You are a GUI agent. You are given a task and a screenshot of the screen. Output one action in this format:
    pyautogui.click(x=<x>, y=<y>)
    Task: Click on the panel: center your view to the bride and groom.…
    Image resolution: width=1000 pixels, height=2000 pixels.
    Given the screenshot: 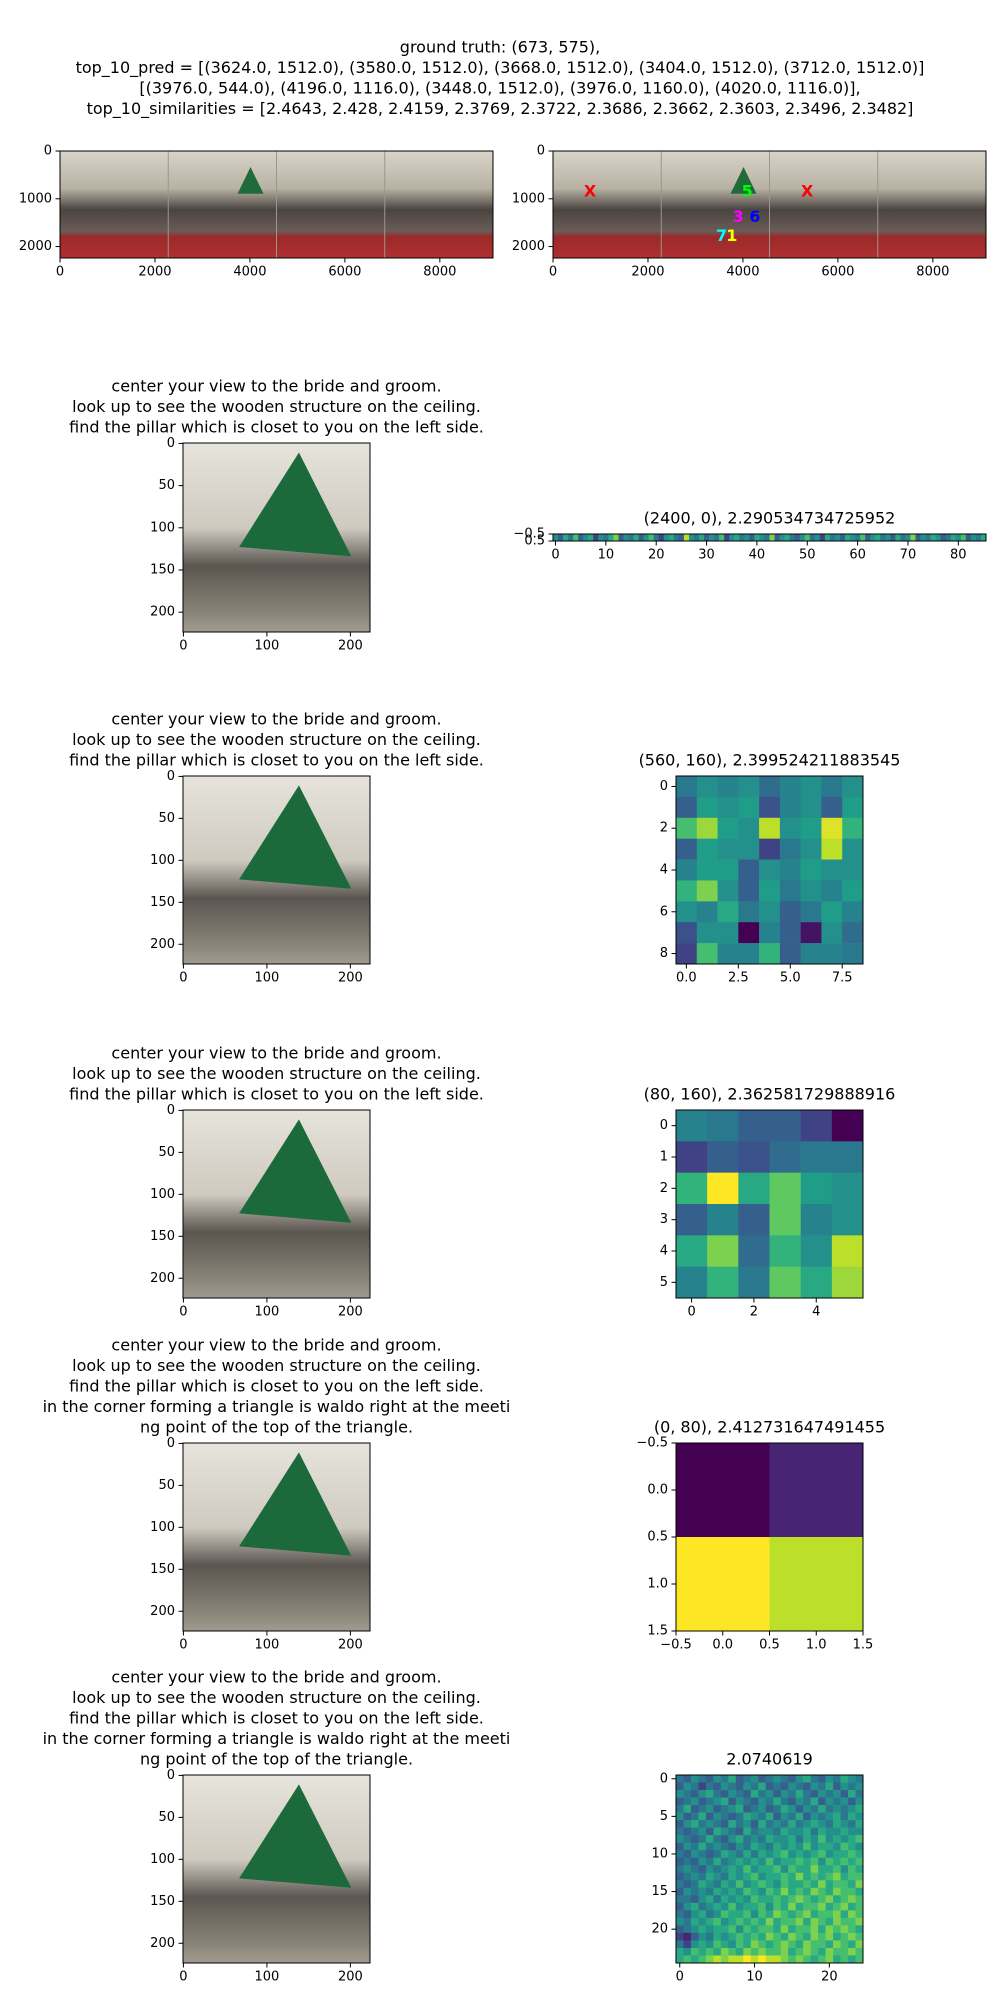 What is the action you would take?
    pyautogui.click(x=276, y=848)
    